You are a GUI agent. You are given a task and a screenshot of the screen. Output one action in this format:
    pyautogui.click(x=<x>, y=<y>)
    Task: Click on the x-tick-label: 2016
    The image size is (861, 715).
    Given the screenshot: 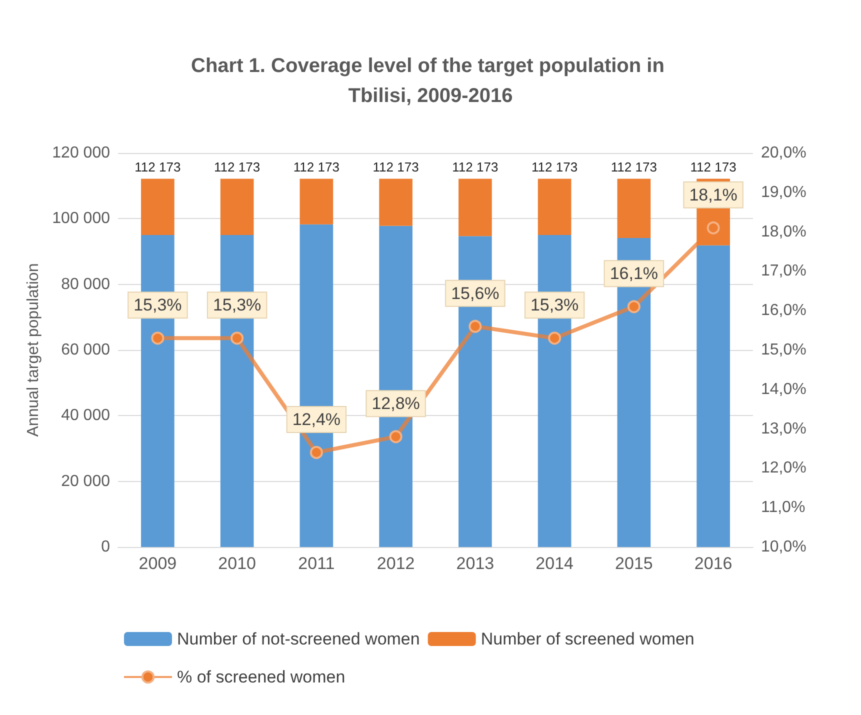 What is the action you would take?
    pyautogui.click(x=713, y=563)
    